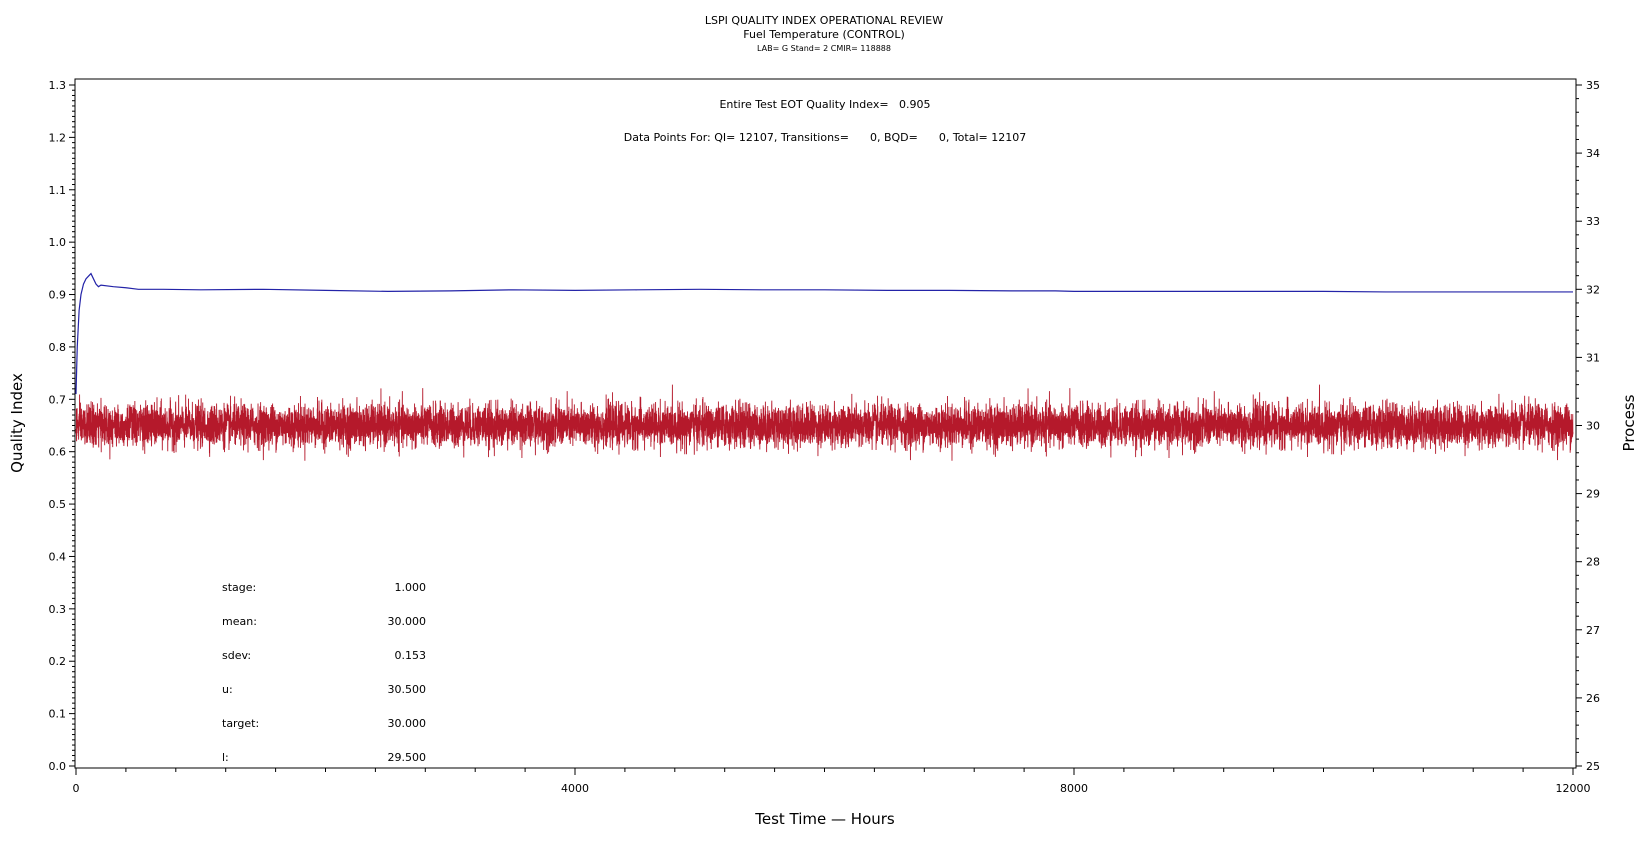 The height and width of the screenshot is (845, 1648). Describe the element at coordinates (225, 757) in the screenshot. I see `stat-label: l:` at that location.